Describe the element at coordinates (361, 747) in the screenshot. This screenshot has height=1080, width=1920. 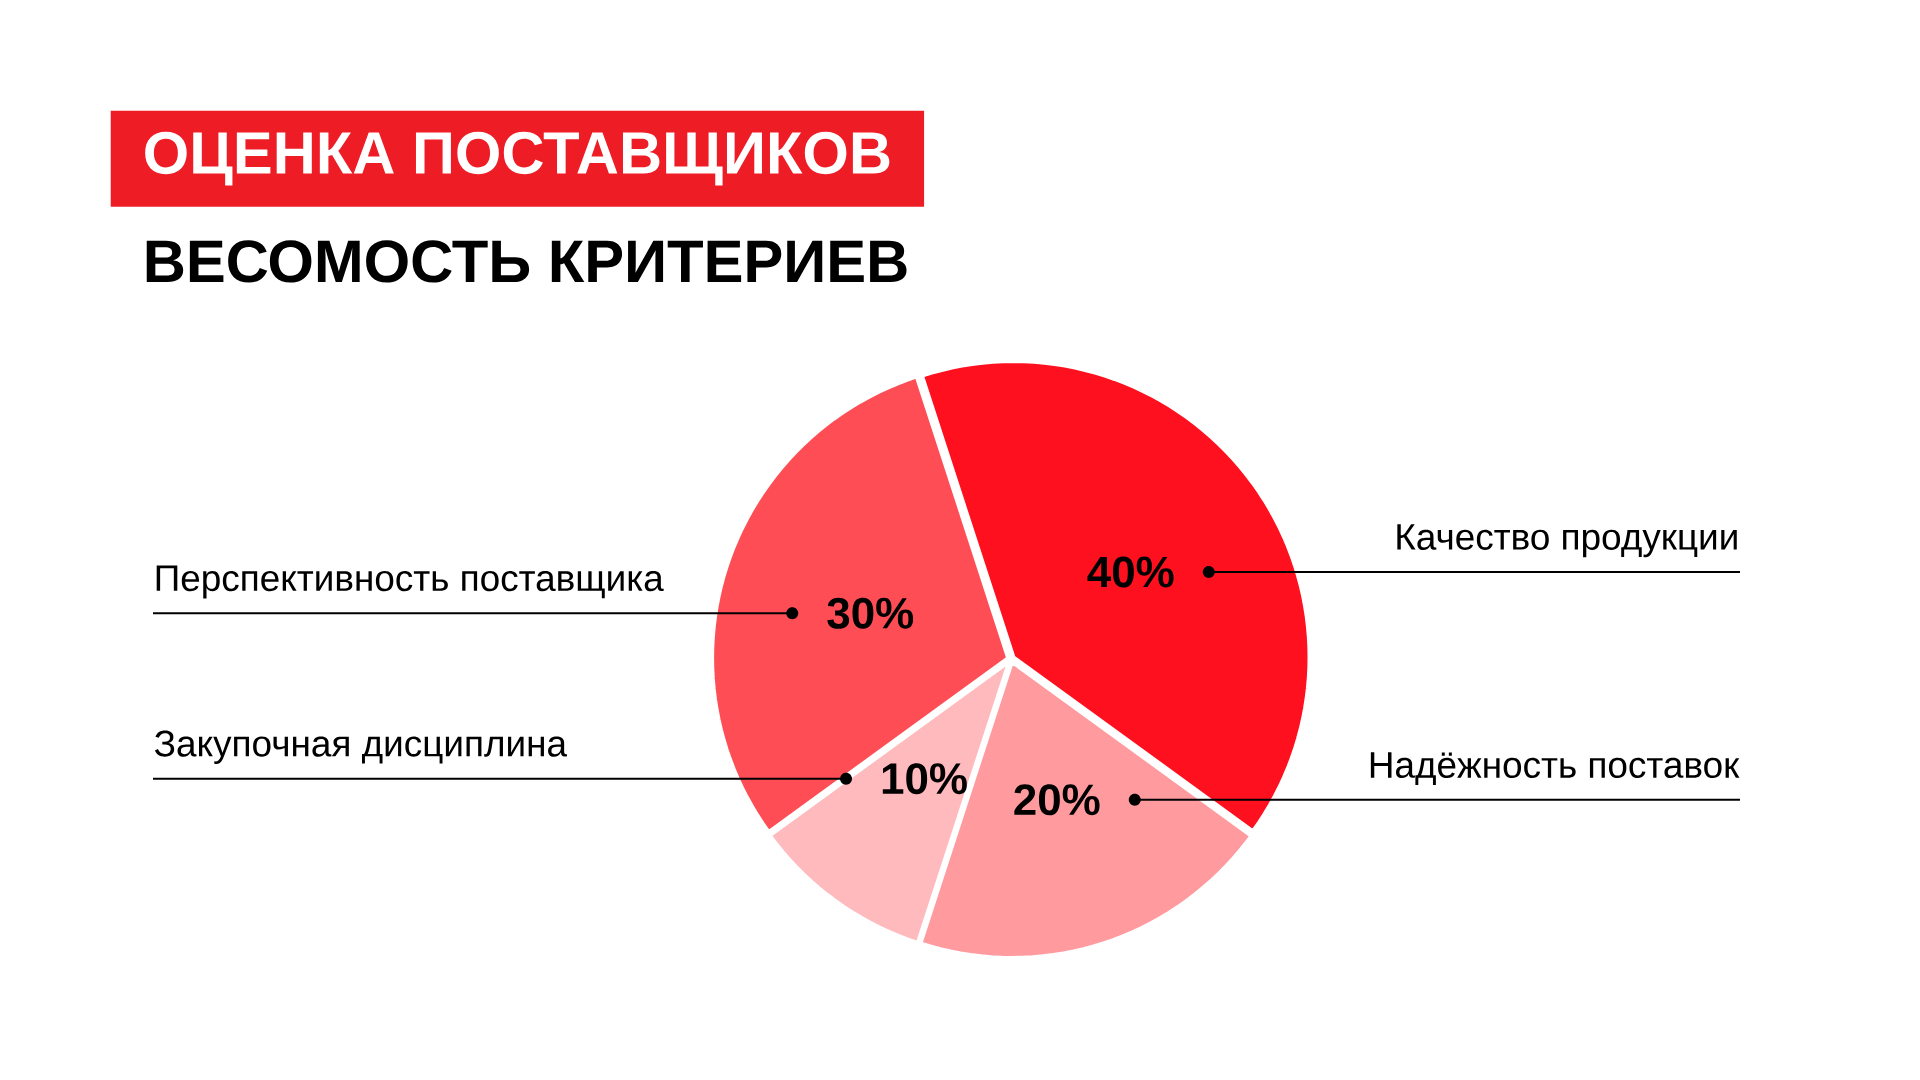
I see `slice-label: Закупочная дисциплина` at that location.